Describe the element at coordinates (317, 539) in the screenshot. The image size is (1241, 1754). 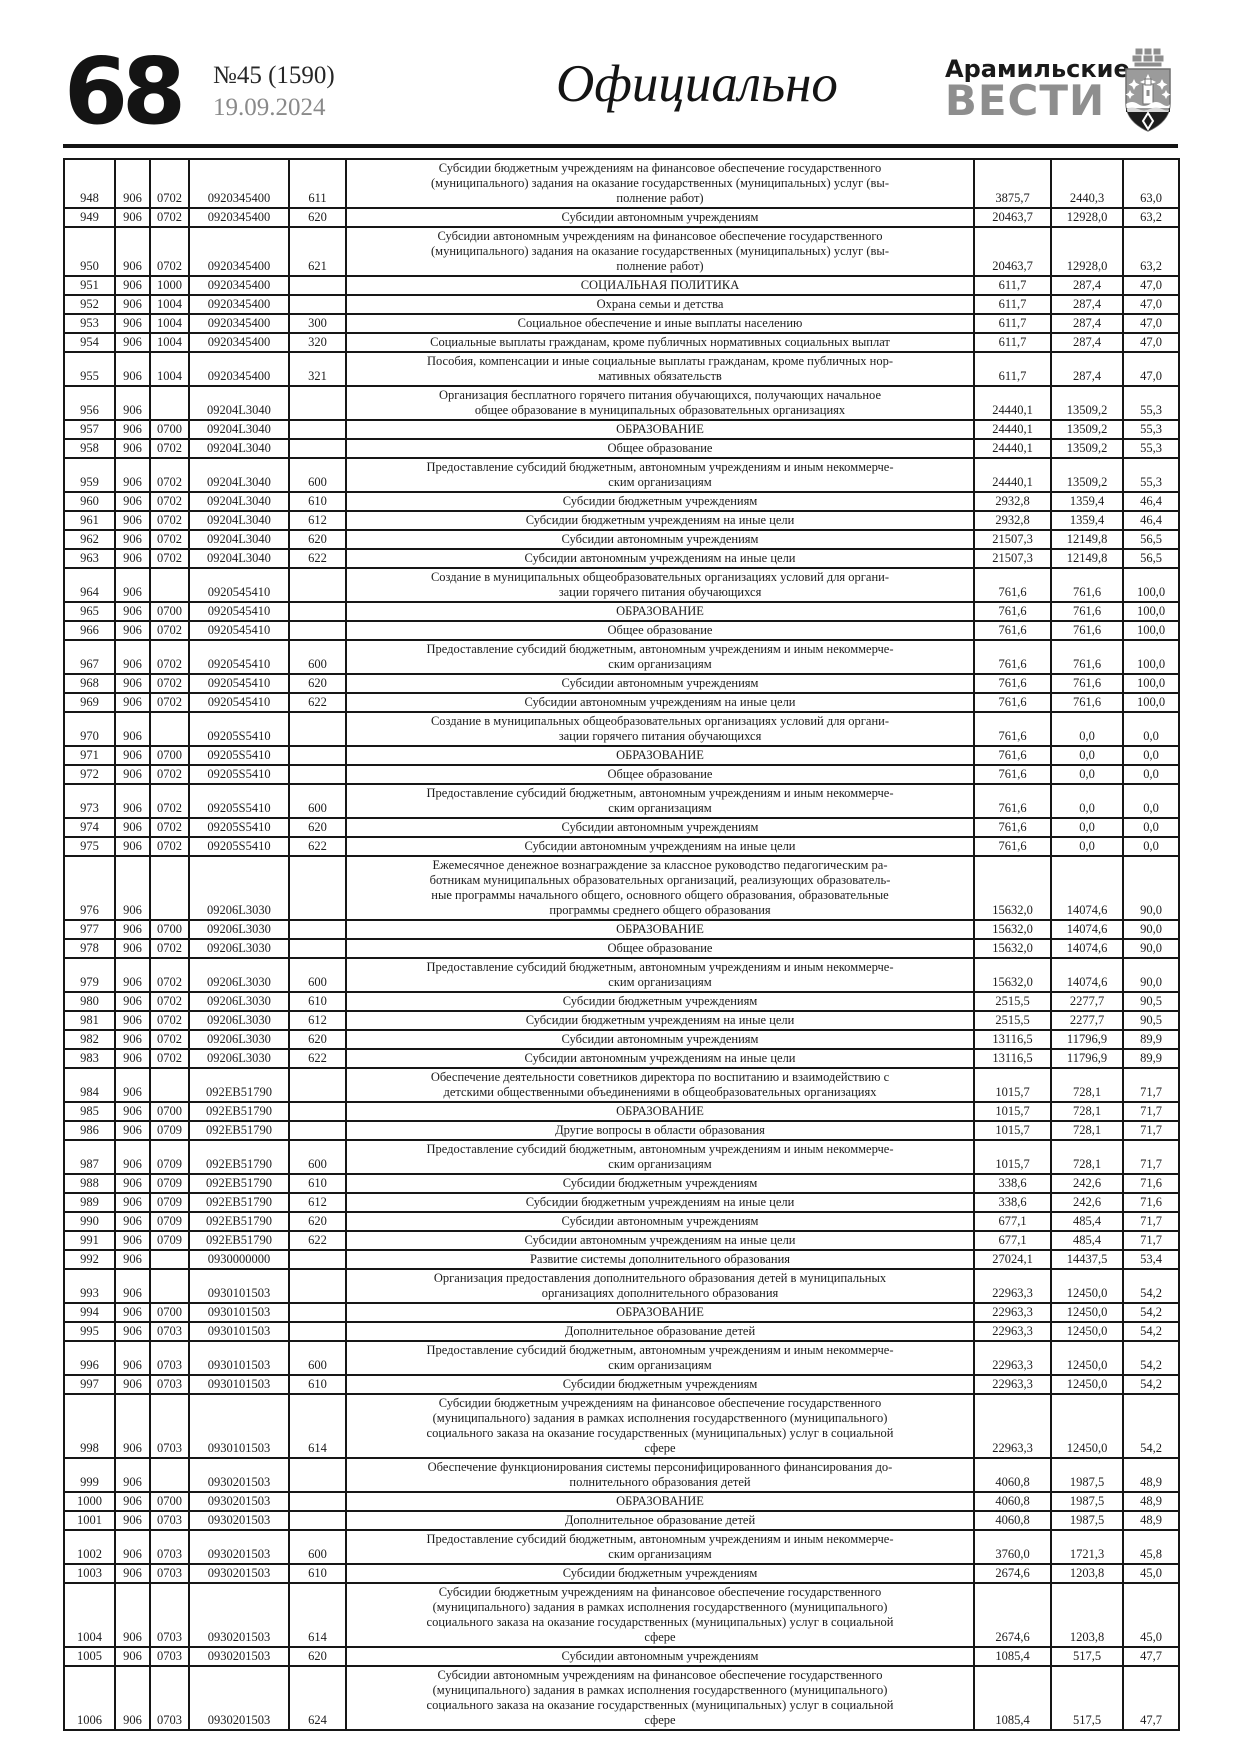
I see `expense-type-cell: 620` at that location.